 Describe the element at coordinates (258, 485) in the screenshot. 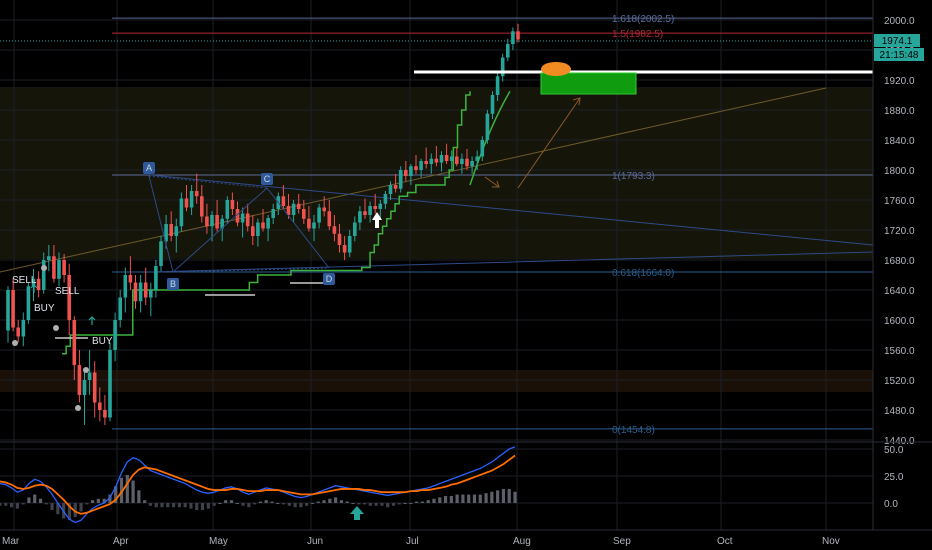

I see `macd-pane` at that location.